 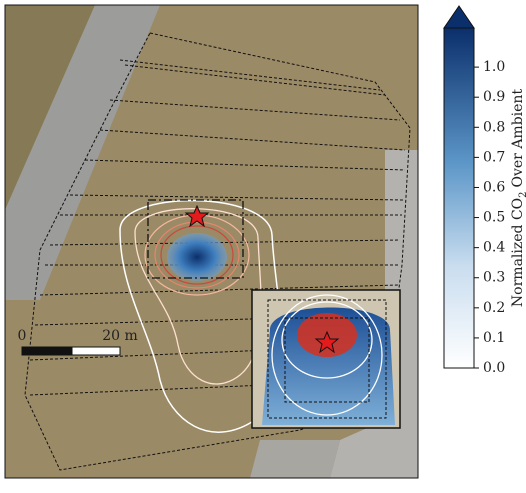 I want to click on scale-end: 20 m, so click(x=120, y=336).